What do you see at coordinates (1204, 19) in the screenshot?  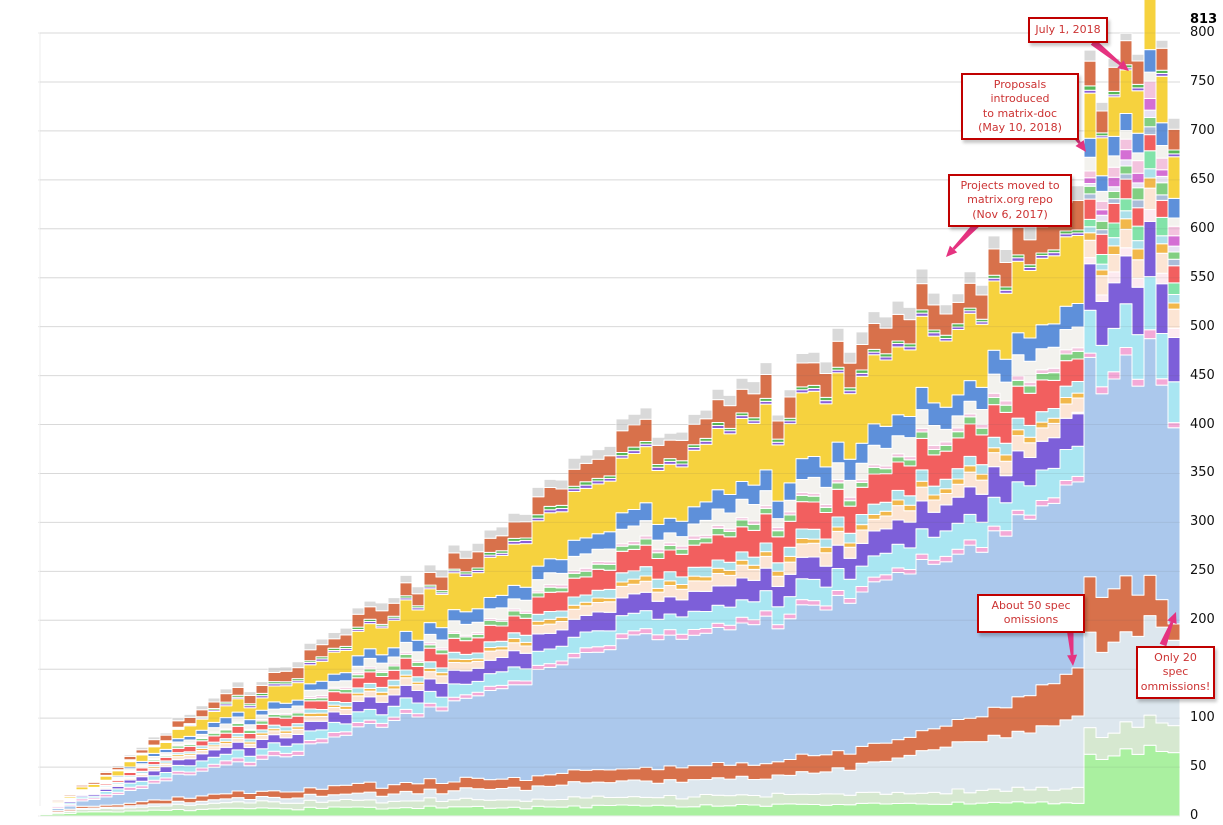 I see `y-axis-max-label: 813` at bounding box center [1204, 19].